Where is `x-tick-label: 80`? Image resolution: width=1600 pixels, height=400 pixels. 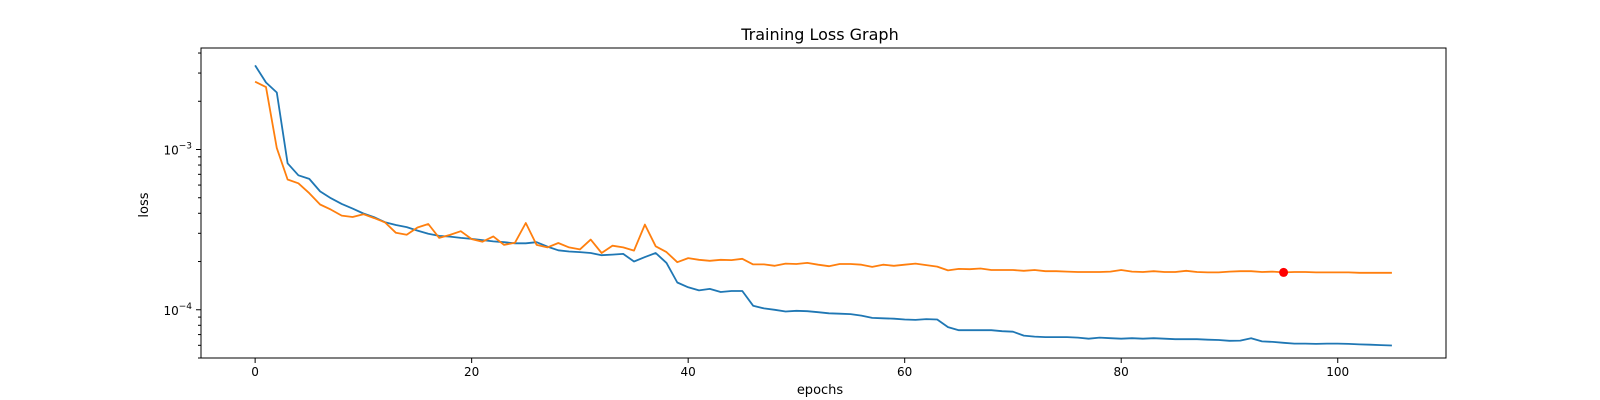
x-tick-label: 80 is located at coordinates (1121, 372).